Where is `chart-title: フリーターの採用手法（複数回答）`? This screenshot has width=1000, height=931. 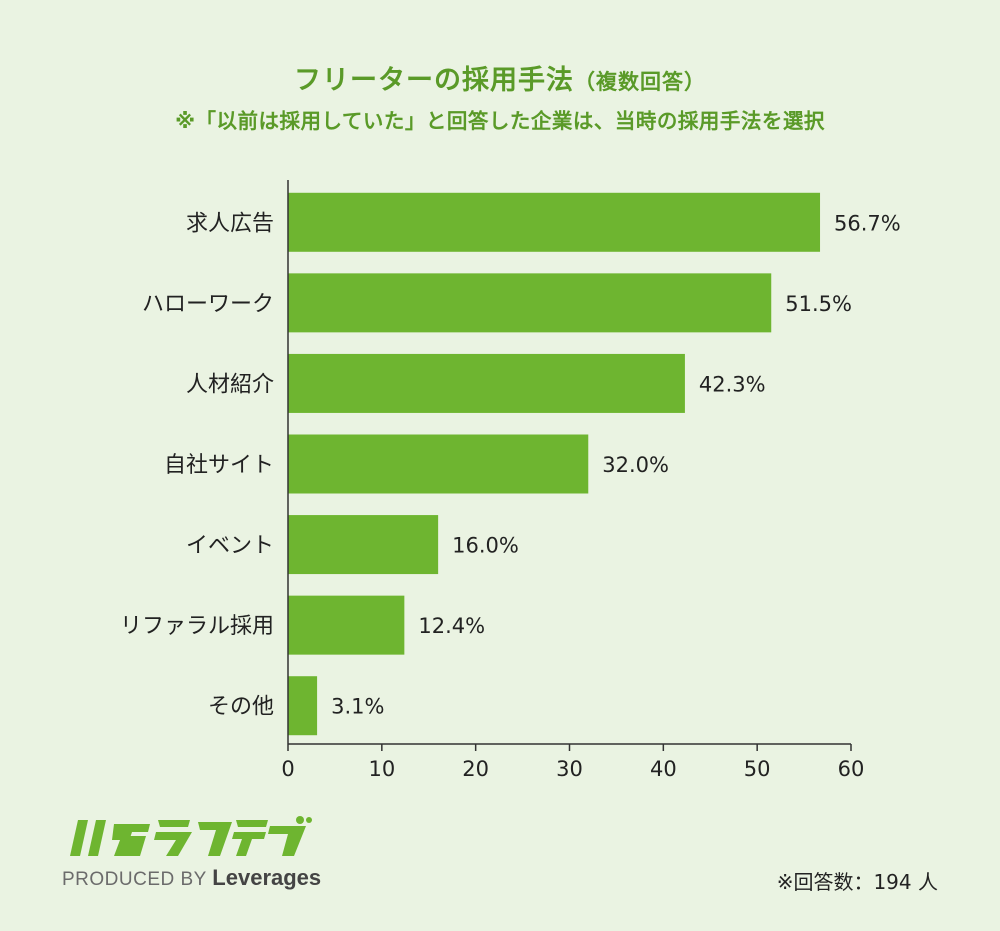 chart-title: フリーターの採用手法（複数回答） is located at coordinates (500, 77).